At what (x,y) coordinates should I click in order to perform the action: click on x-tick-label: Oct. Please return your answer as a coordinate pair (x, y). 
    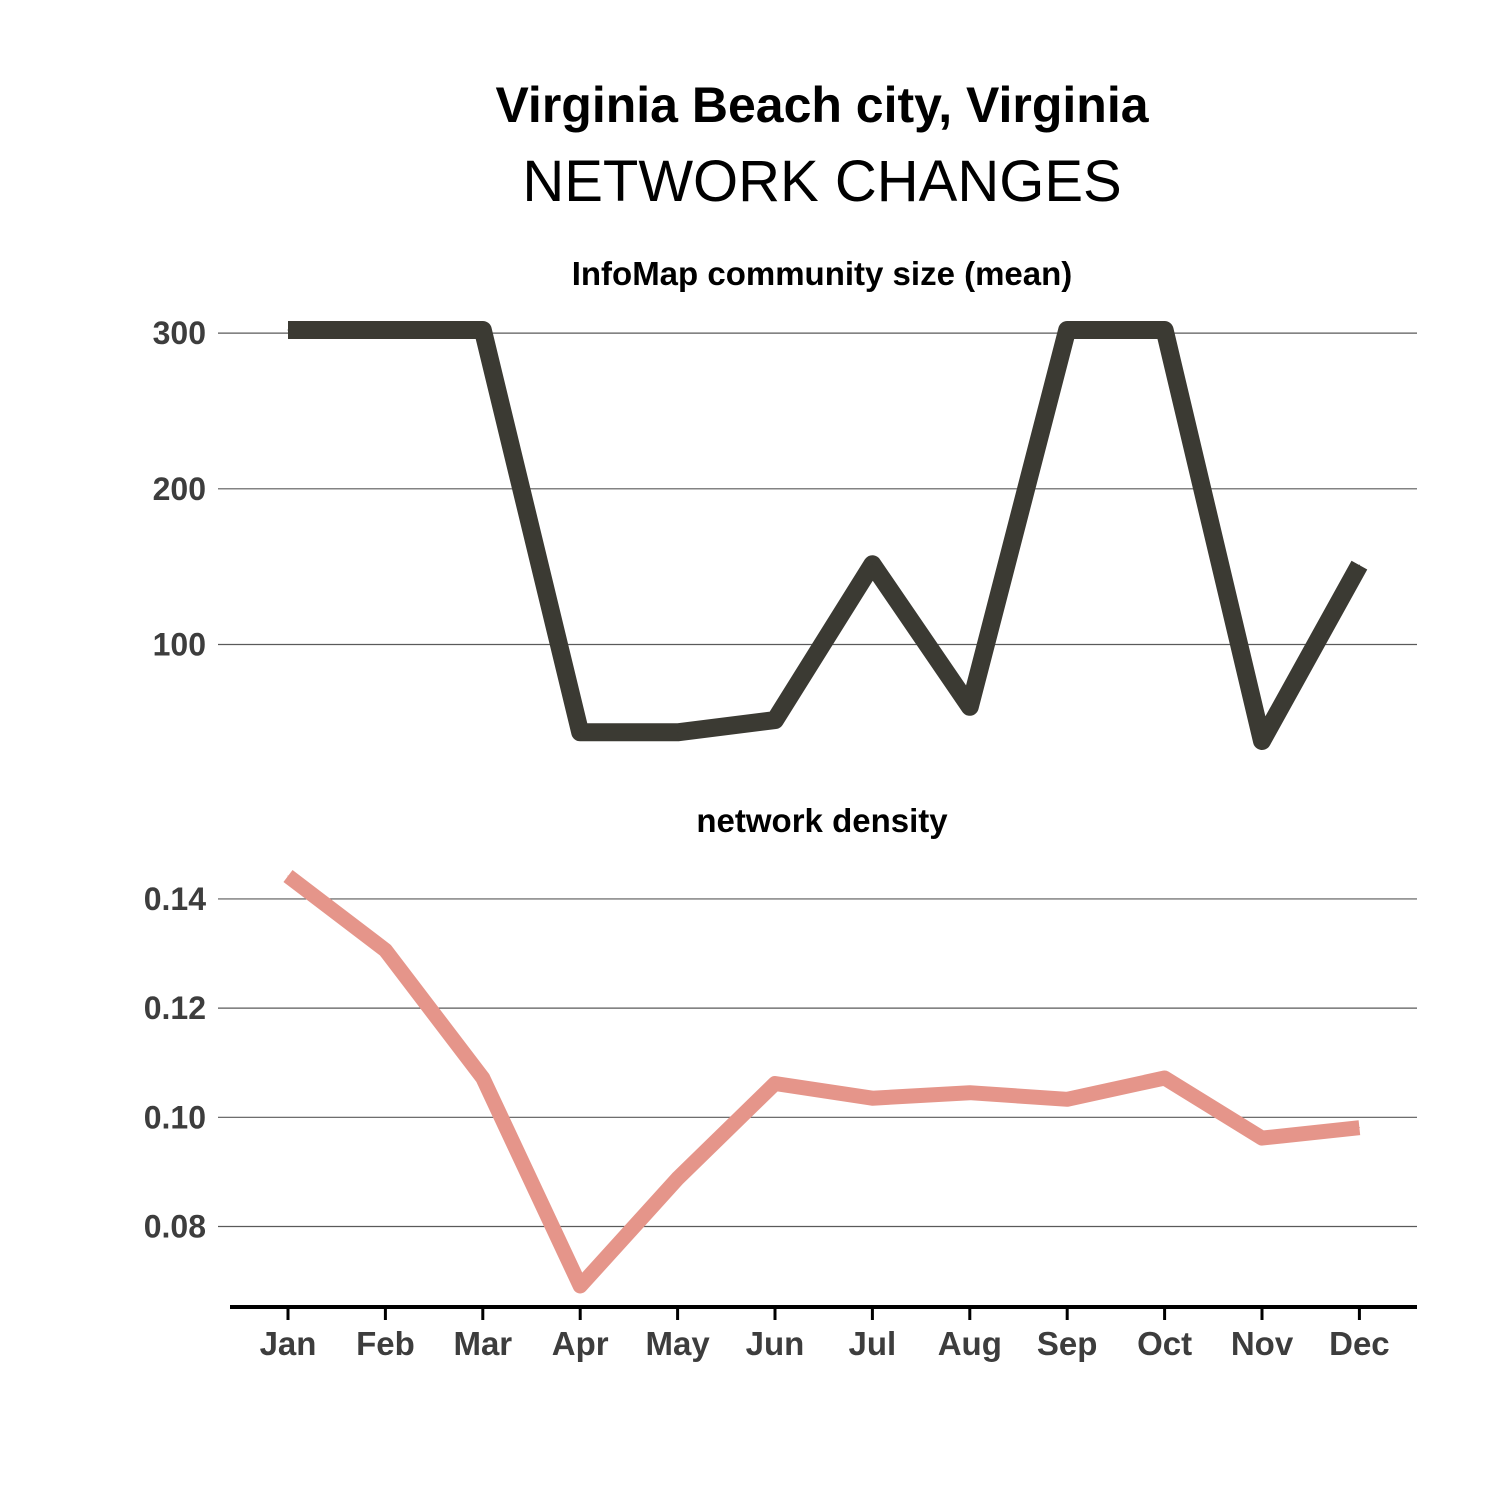
    Looking at the image, I should click on (1164, 1343).